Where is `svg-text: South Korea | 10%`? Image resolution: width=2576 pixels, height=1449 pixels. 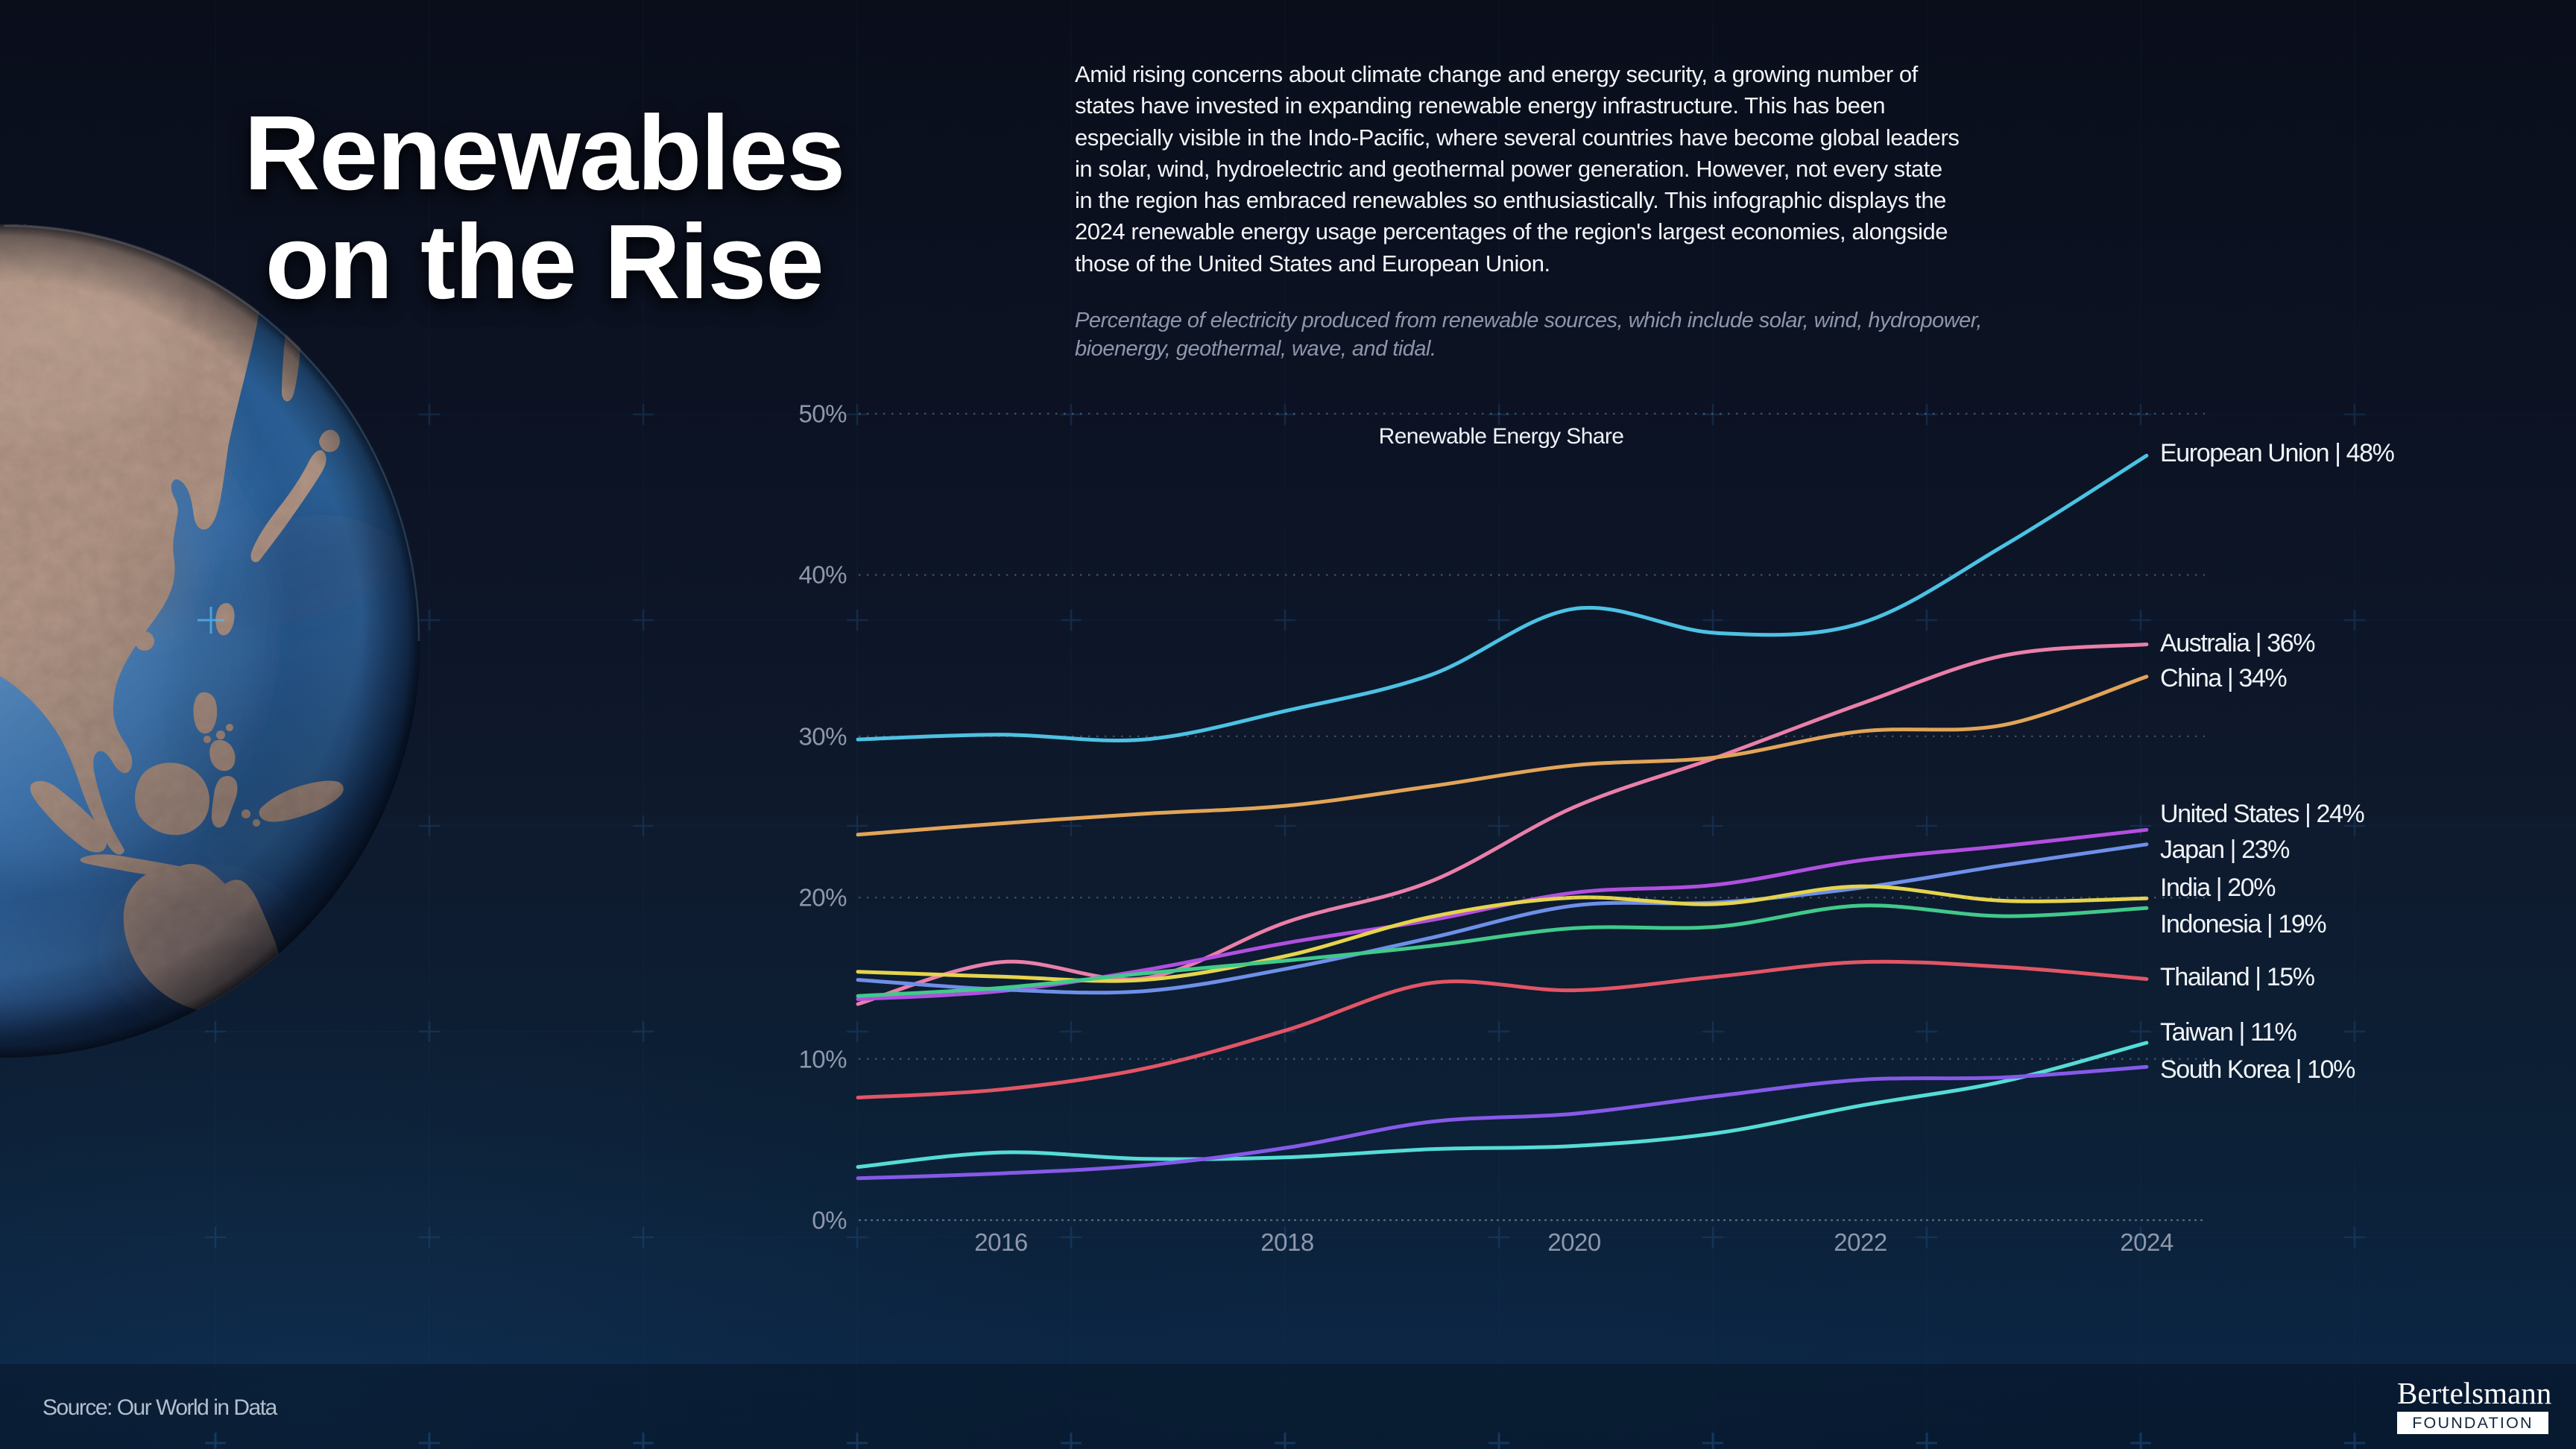 svg-text: South Korea | 10% is located at coordinates (2258, 1069).